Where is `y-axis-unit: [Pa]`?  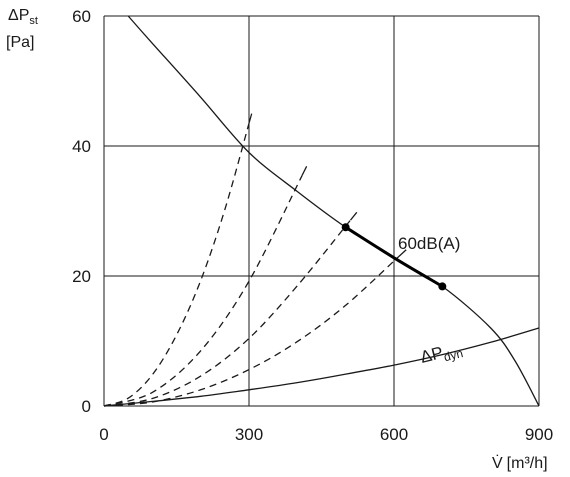
y-axis-unit: [Pa] is located at coordinates (20, 42).